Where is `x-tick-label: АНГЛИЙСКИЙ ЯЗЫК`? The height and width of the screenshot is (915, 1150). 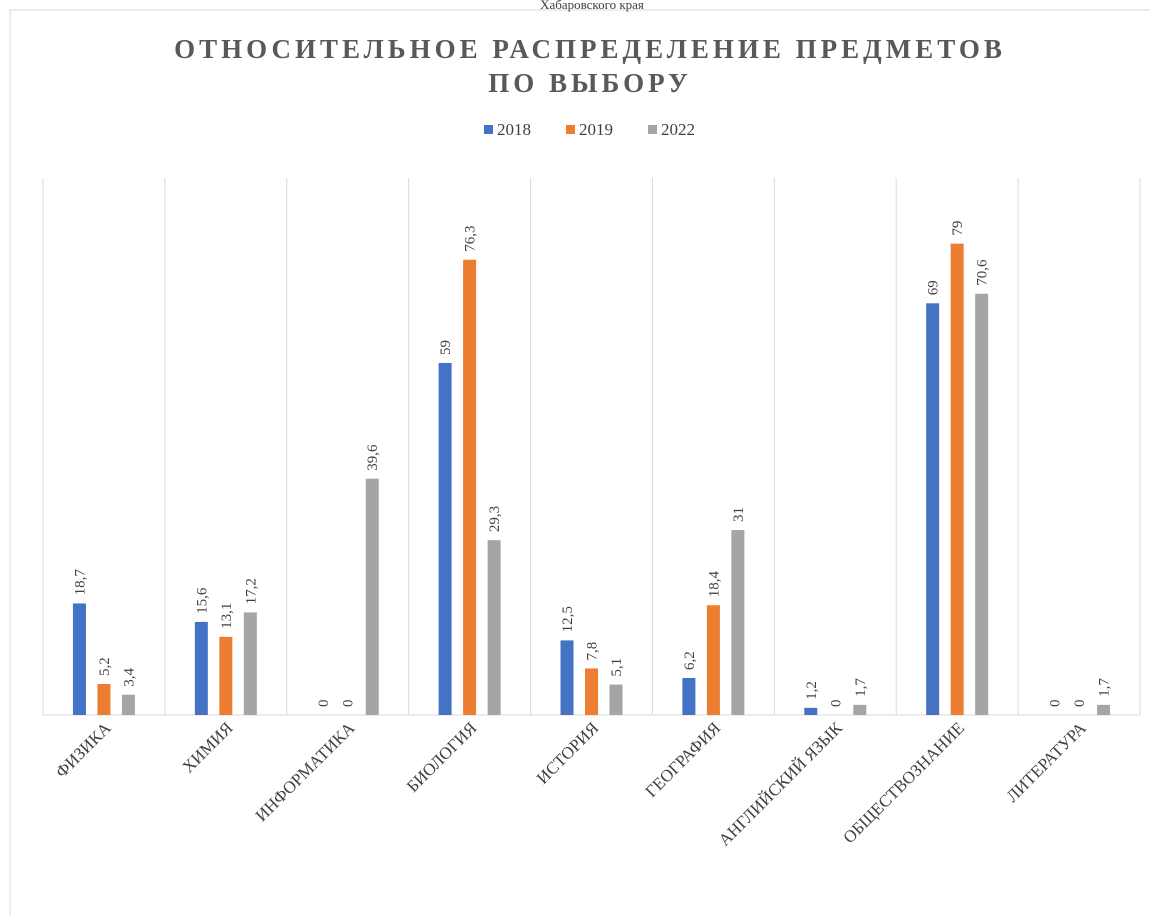
x-tick-label: АНГЛИЙСКИЙ ЯЗЫК is located at coordinates (781, 784).